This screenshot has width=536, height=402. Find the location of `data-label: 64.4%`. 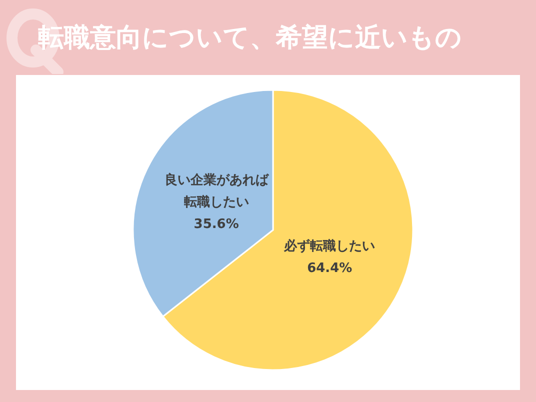

data-label: 64.4% is located at coordinates (329, 268).